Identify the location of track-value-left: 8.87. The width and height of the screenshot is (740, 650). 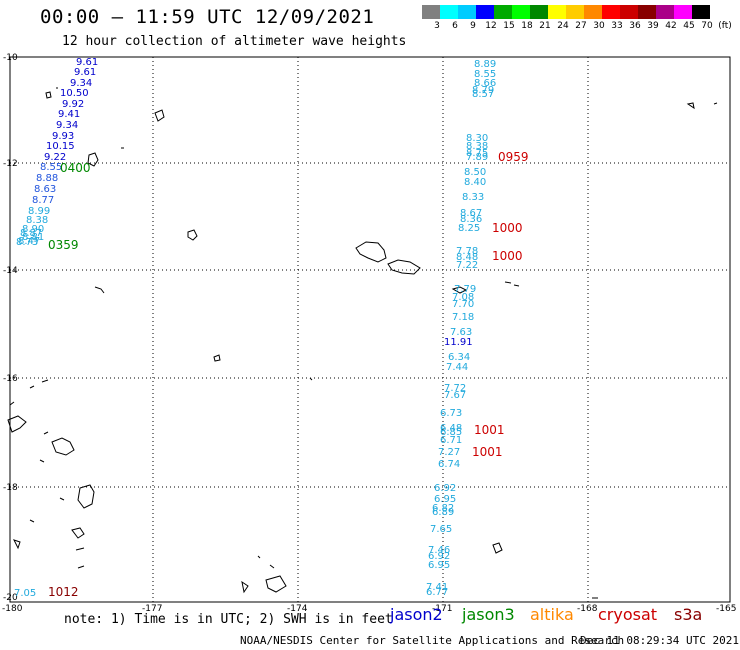
(31, 233).